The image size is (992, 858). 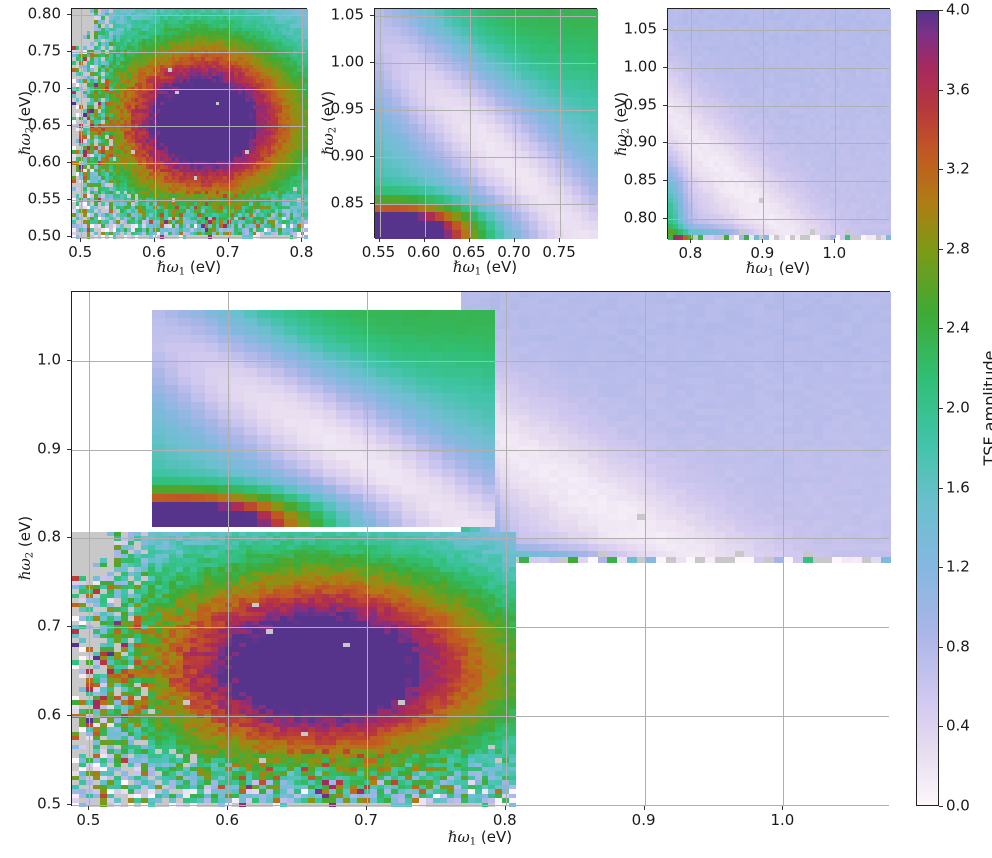 What do you see at coordinates (958, 566) in the screenshot?
I see `colorbar-tick-label: 1.2` at bounding box center [958, 566].